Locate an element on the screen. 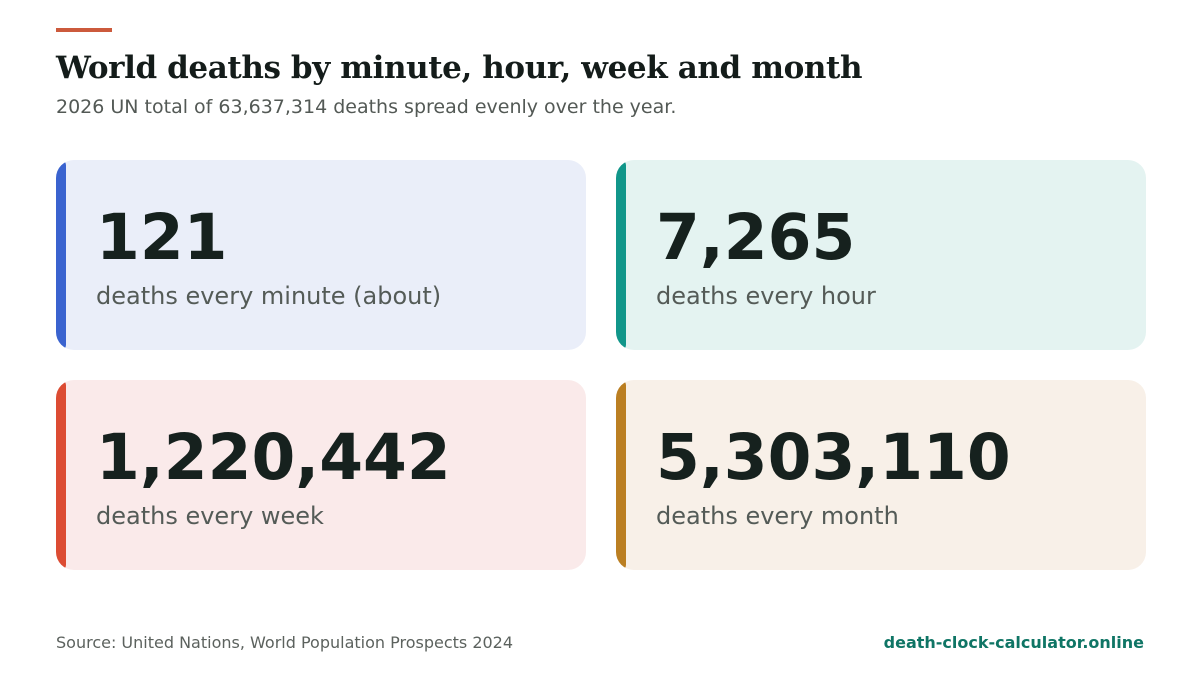 This screenshot has height=675, width=1200. stat-label: deaths every month is located at coordinates (777, 516).